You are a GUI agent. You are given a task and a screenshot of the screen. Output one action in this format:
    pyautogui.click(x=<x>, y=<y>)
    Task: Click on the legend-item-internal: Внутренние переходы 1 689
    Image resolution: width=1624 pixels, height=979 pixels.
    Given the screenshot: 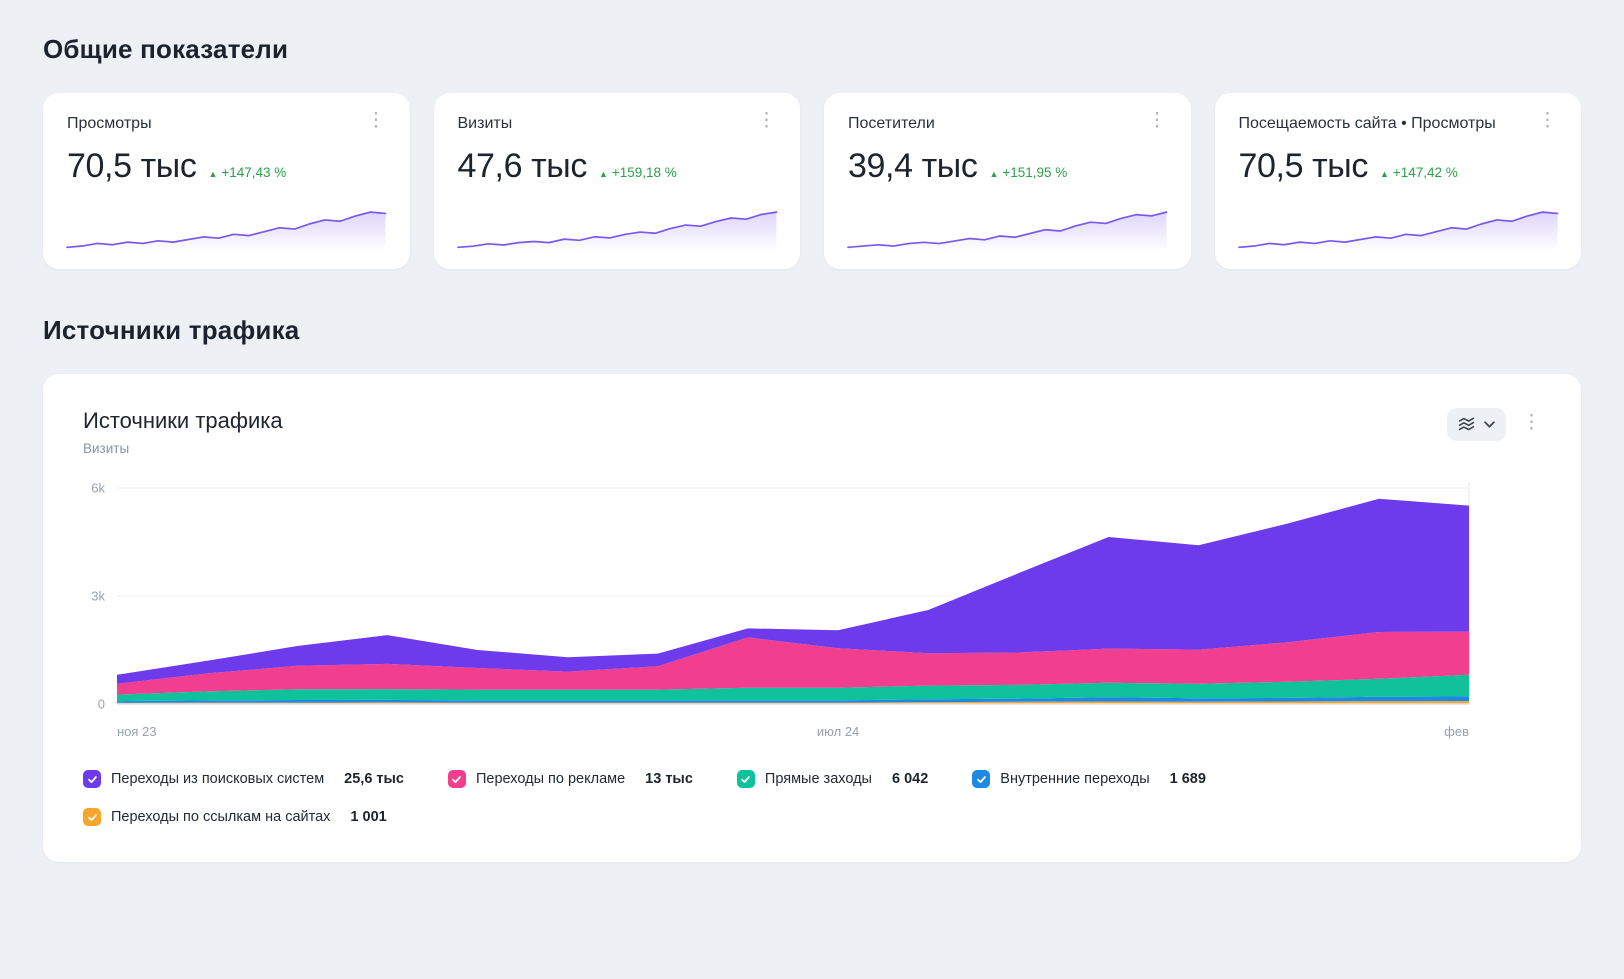 What is the action you would take?
    pyautogui.click(x=1089, y=779)
    